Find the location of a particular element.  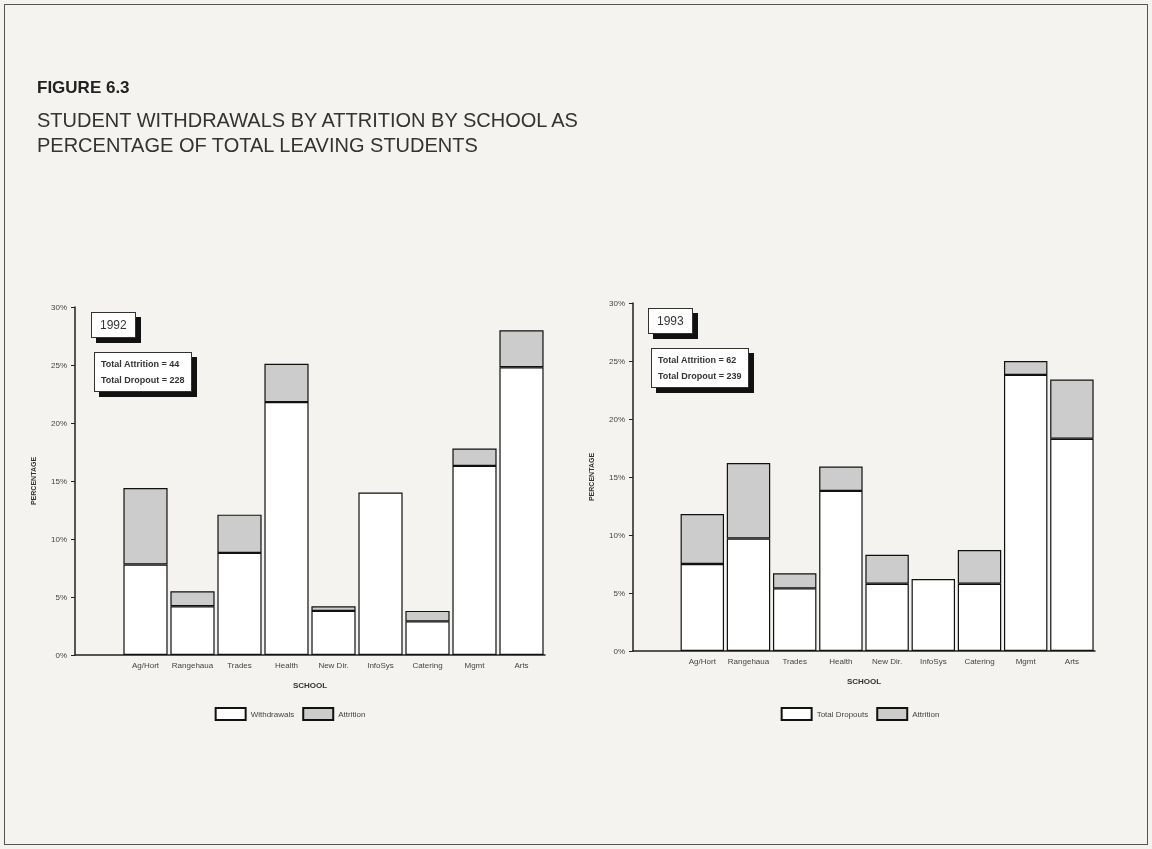

annotation: Total Attrition = 44 is located at coordinates (141, 364).